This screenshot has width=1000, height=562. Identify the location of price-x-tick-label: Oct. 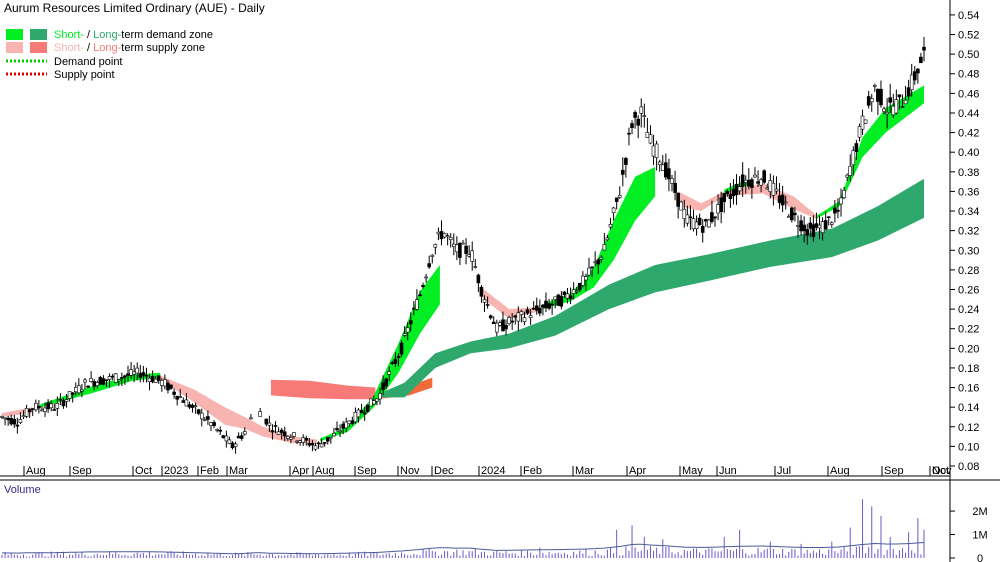
(940, 471).